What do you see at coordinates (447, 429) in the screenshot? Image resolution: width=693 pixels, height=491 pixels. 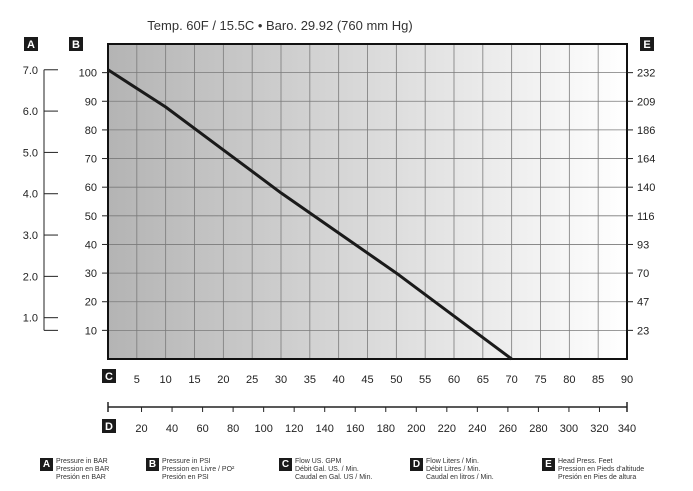 I see `lpm-tick-label: 220` at bounding box center [447, 429].